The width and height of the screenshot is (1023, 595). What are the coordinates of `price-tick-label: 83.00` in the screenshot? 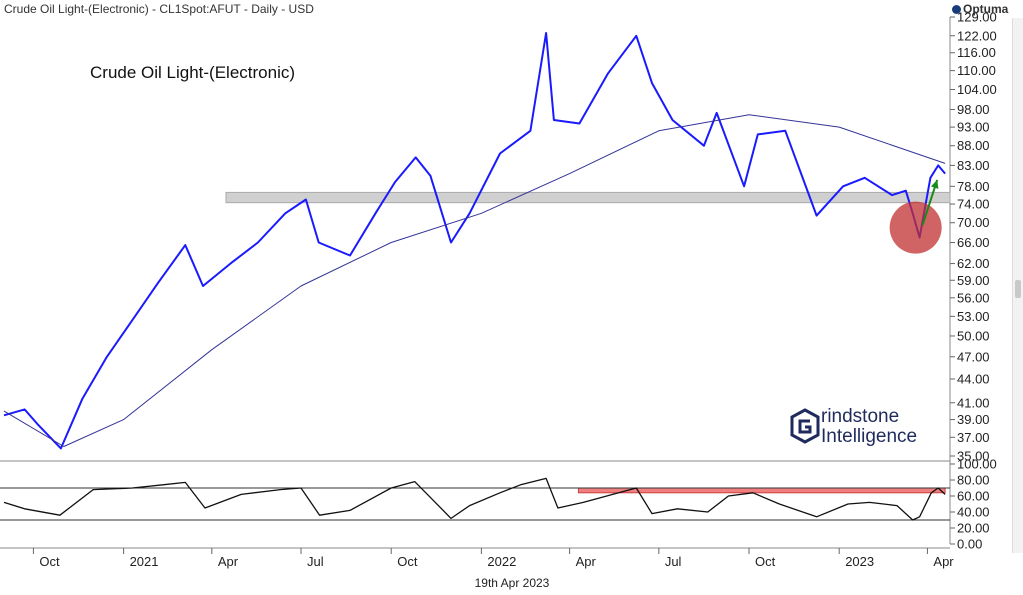 It's located at (973, 165).